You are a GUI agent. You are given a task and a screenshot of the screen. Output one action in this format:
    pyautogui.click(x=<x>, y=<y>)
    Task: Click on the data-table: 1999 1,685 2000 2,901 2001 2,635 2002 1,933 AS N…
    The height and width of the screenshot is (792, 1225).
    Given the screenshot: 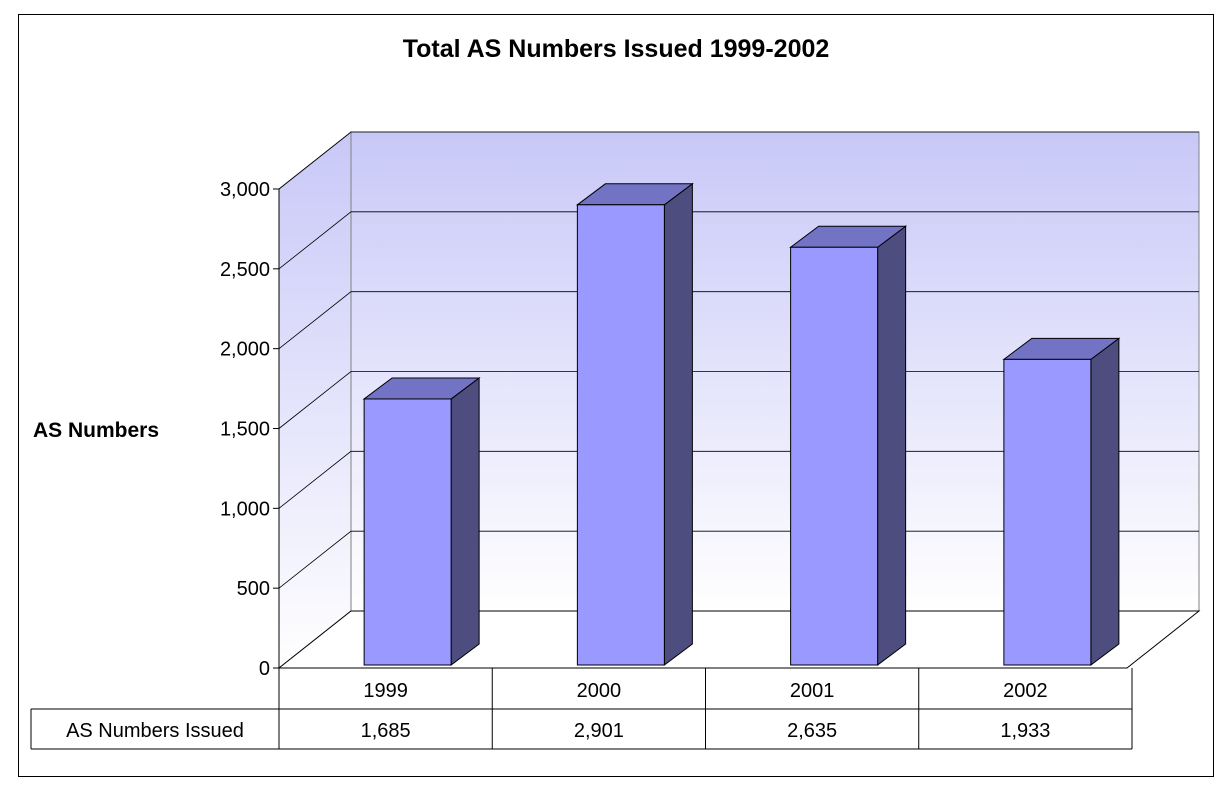 What is the action you would take?
    pyautogui.click(x=581, y=709)
    